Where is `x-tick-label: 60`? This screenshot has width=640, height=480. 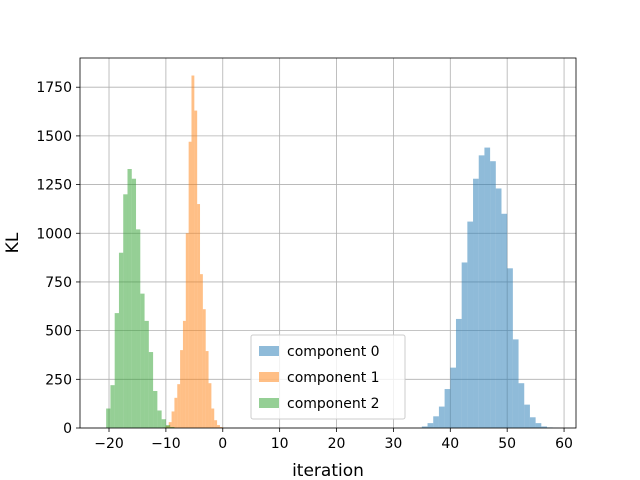
x-tick-label: 60 is located at coordinates (564, 444).